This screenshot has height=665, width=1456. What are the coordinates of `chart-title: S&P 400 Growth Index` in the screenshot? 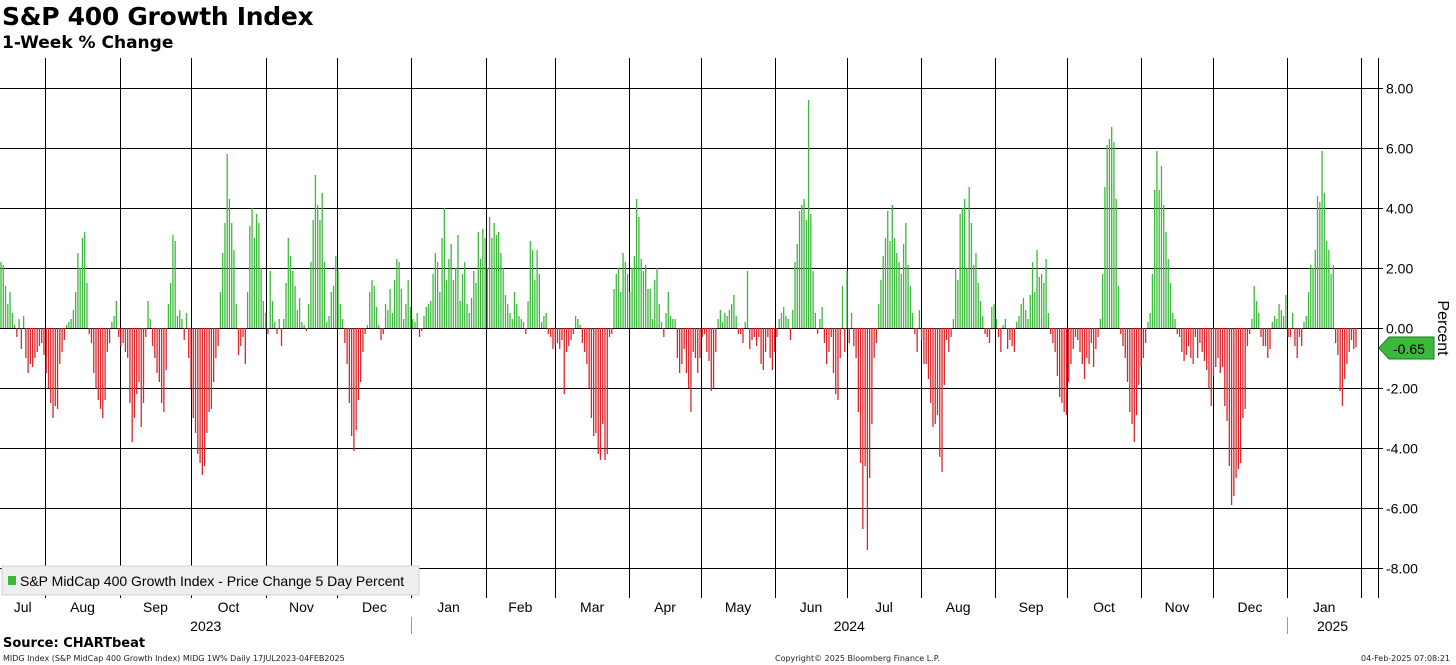 It's located at (158, 16).